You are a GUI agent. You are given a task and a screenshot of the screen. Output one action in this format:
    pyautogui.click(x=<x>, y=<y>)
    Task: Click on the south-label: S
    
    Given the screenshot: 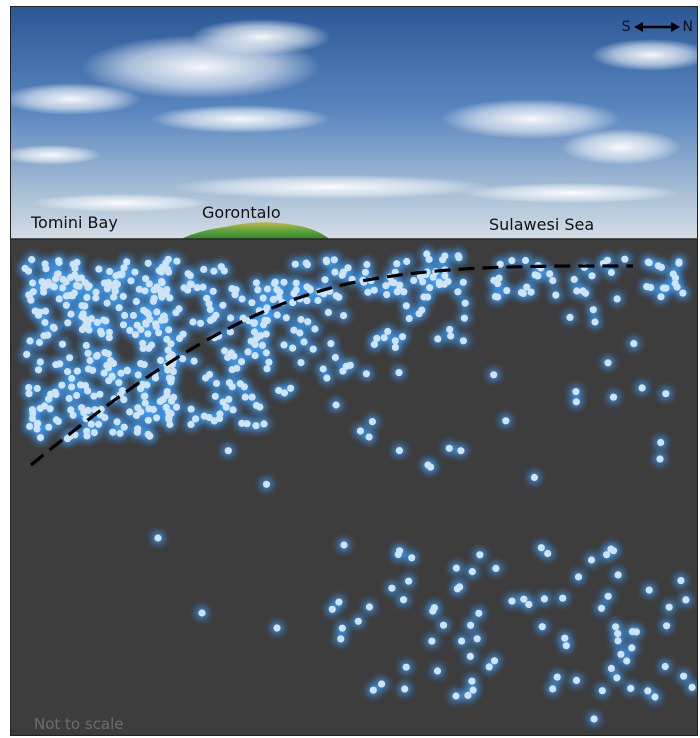 What is the action you would take?
    pyautogui.click(x=626, y=27)
    